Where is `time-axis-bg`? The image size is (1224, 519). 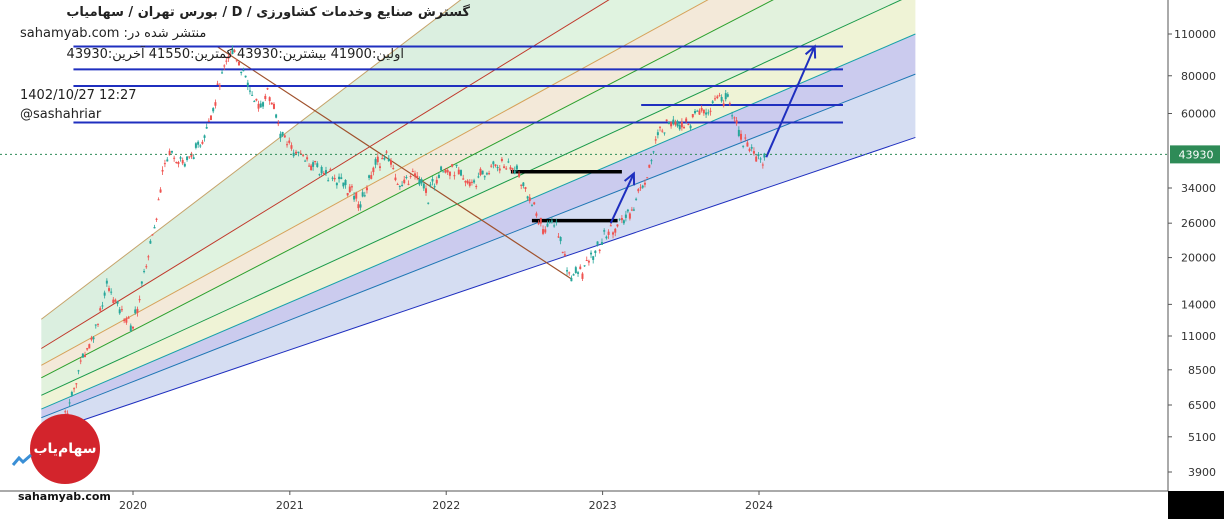 time-axis-bg is located at coordinates (584, 505).